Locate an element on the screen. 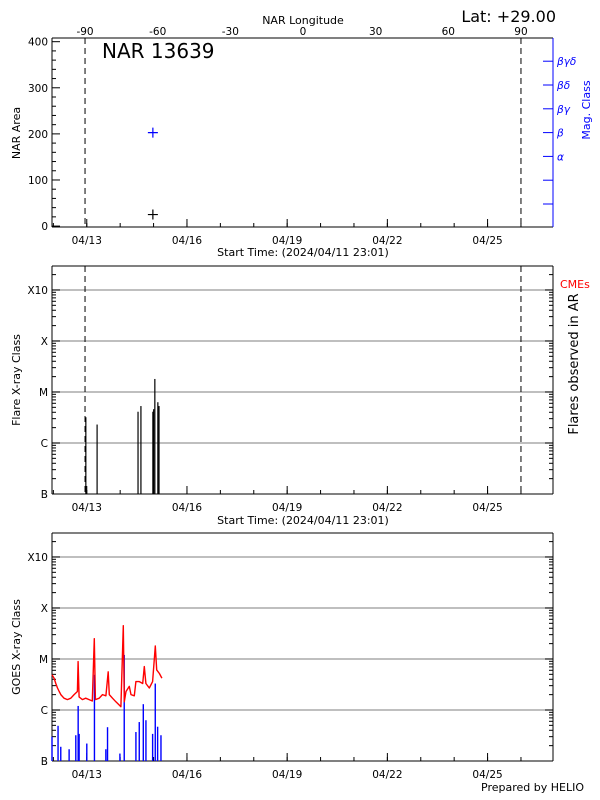 The width and height of the screenshot is (600, 800). y-tick-label: 300 is located at coordinates (38, 89).